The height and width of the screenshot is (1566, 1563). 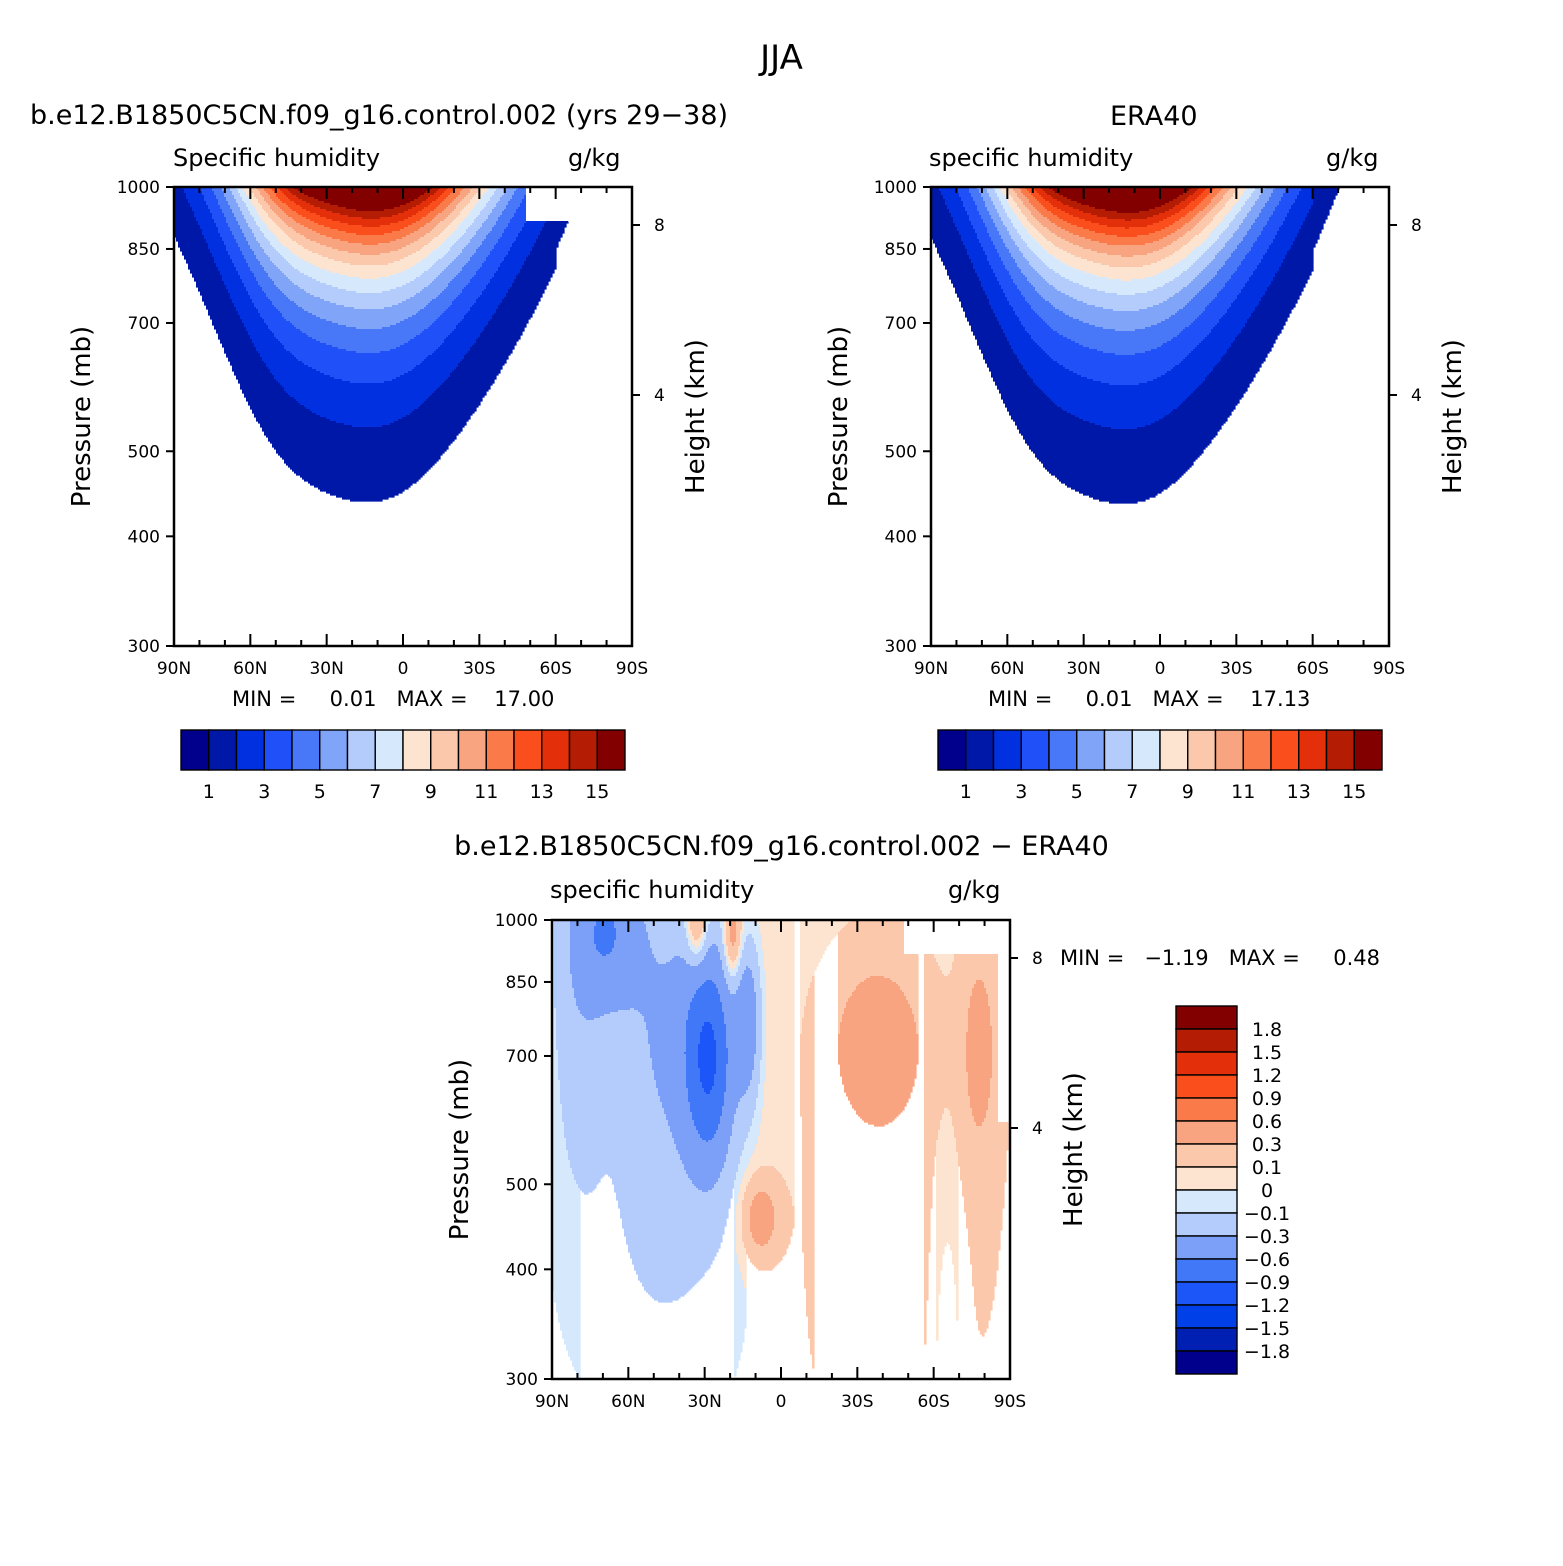 I want to click on left-units-label: g/kg, so click(x=594, y=158).